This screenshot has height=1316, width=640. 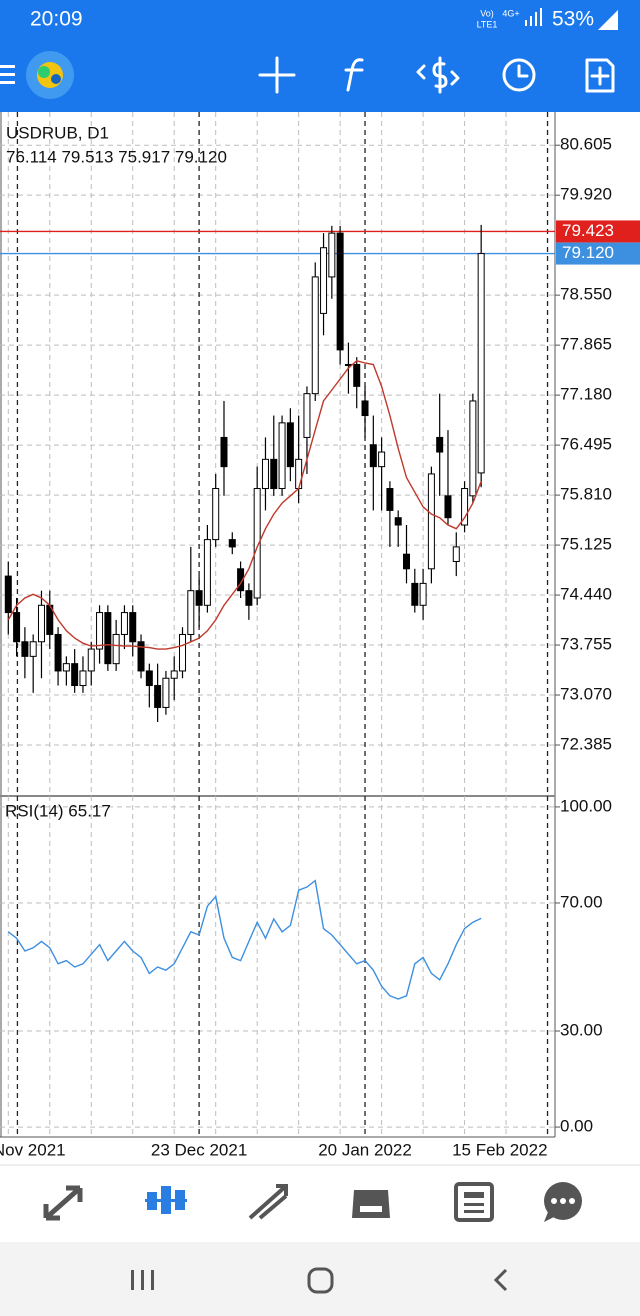 I want to click on news-tab, so click(x=474, y=1202).